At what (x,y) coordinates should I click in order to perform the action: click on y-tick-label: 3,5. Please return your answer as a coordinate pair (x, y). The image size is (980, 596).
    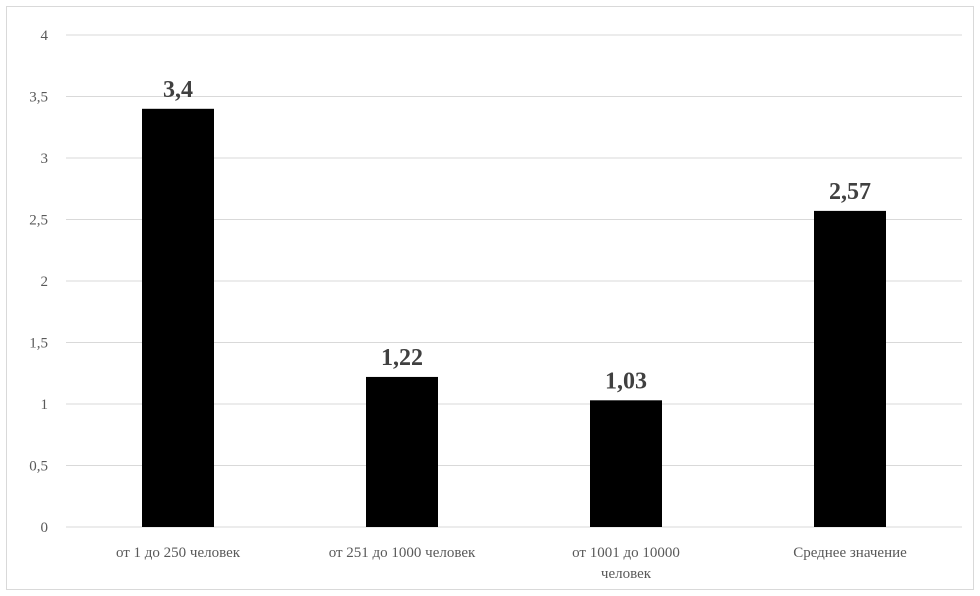
    Looking at the image, I should click on (38, 98).